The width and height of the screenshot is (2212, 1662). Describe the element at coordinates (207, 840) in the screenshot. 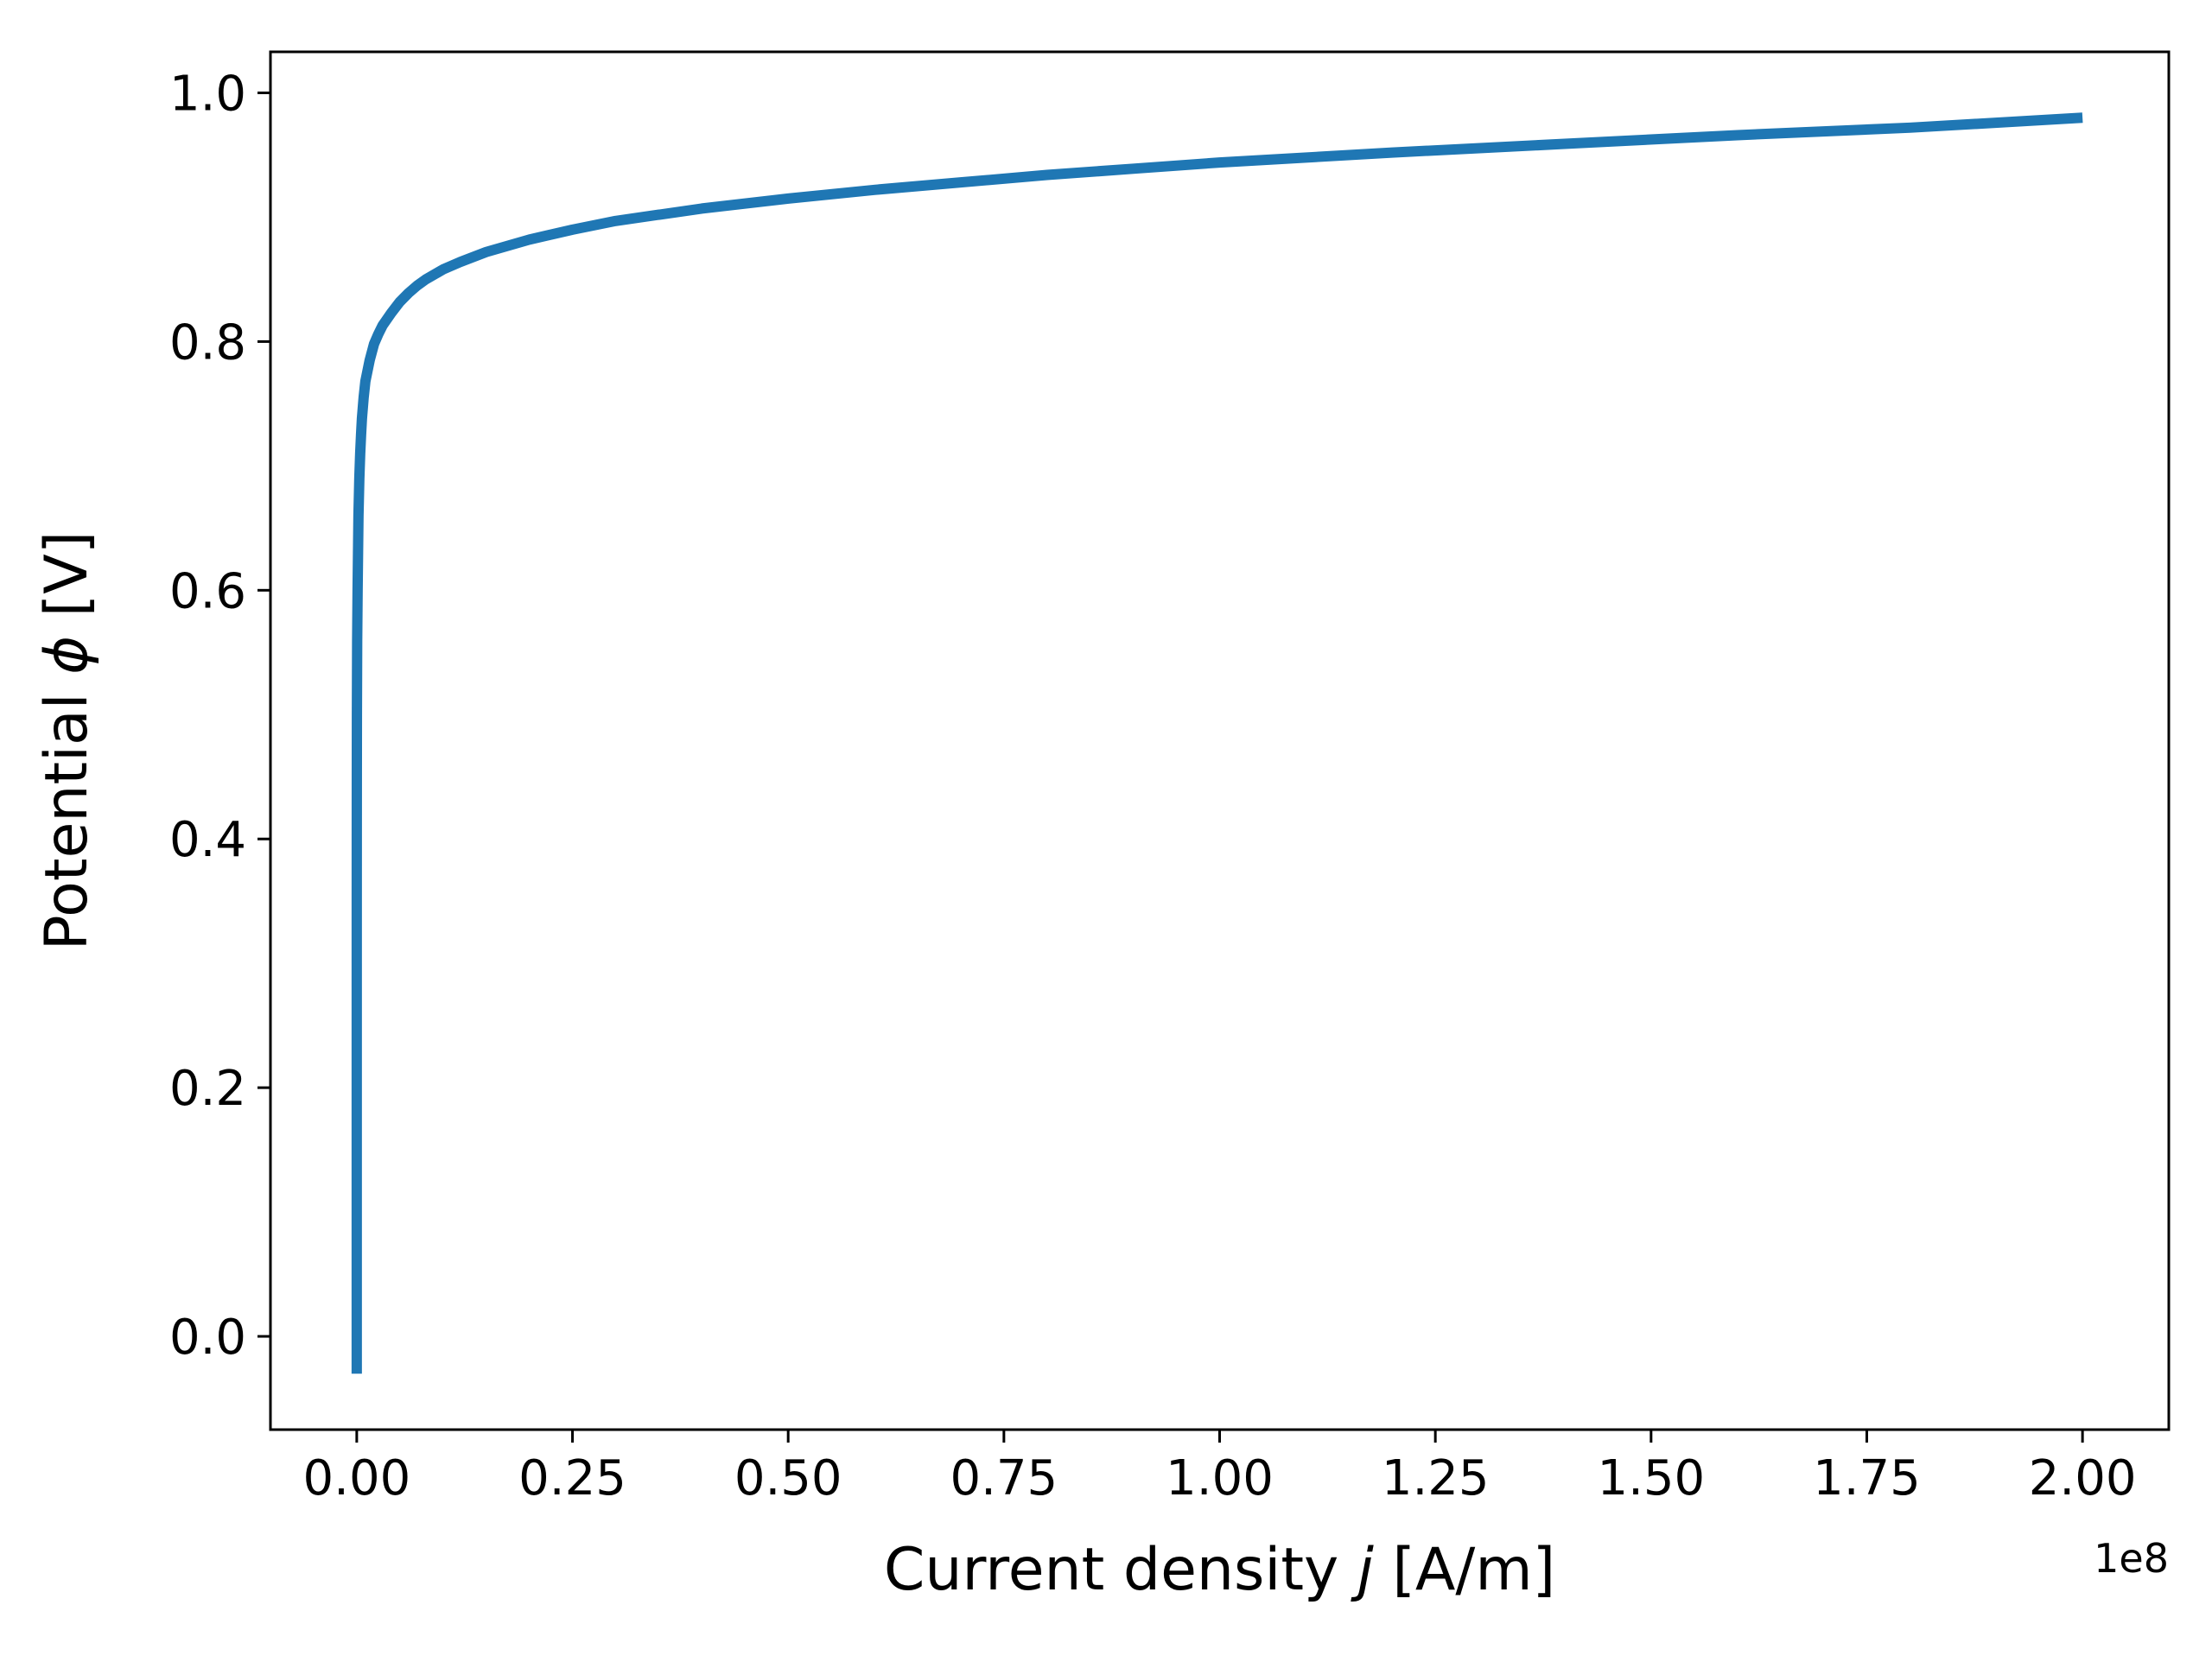

I see `y-tick-label: 0.4` at that location.